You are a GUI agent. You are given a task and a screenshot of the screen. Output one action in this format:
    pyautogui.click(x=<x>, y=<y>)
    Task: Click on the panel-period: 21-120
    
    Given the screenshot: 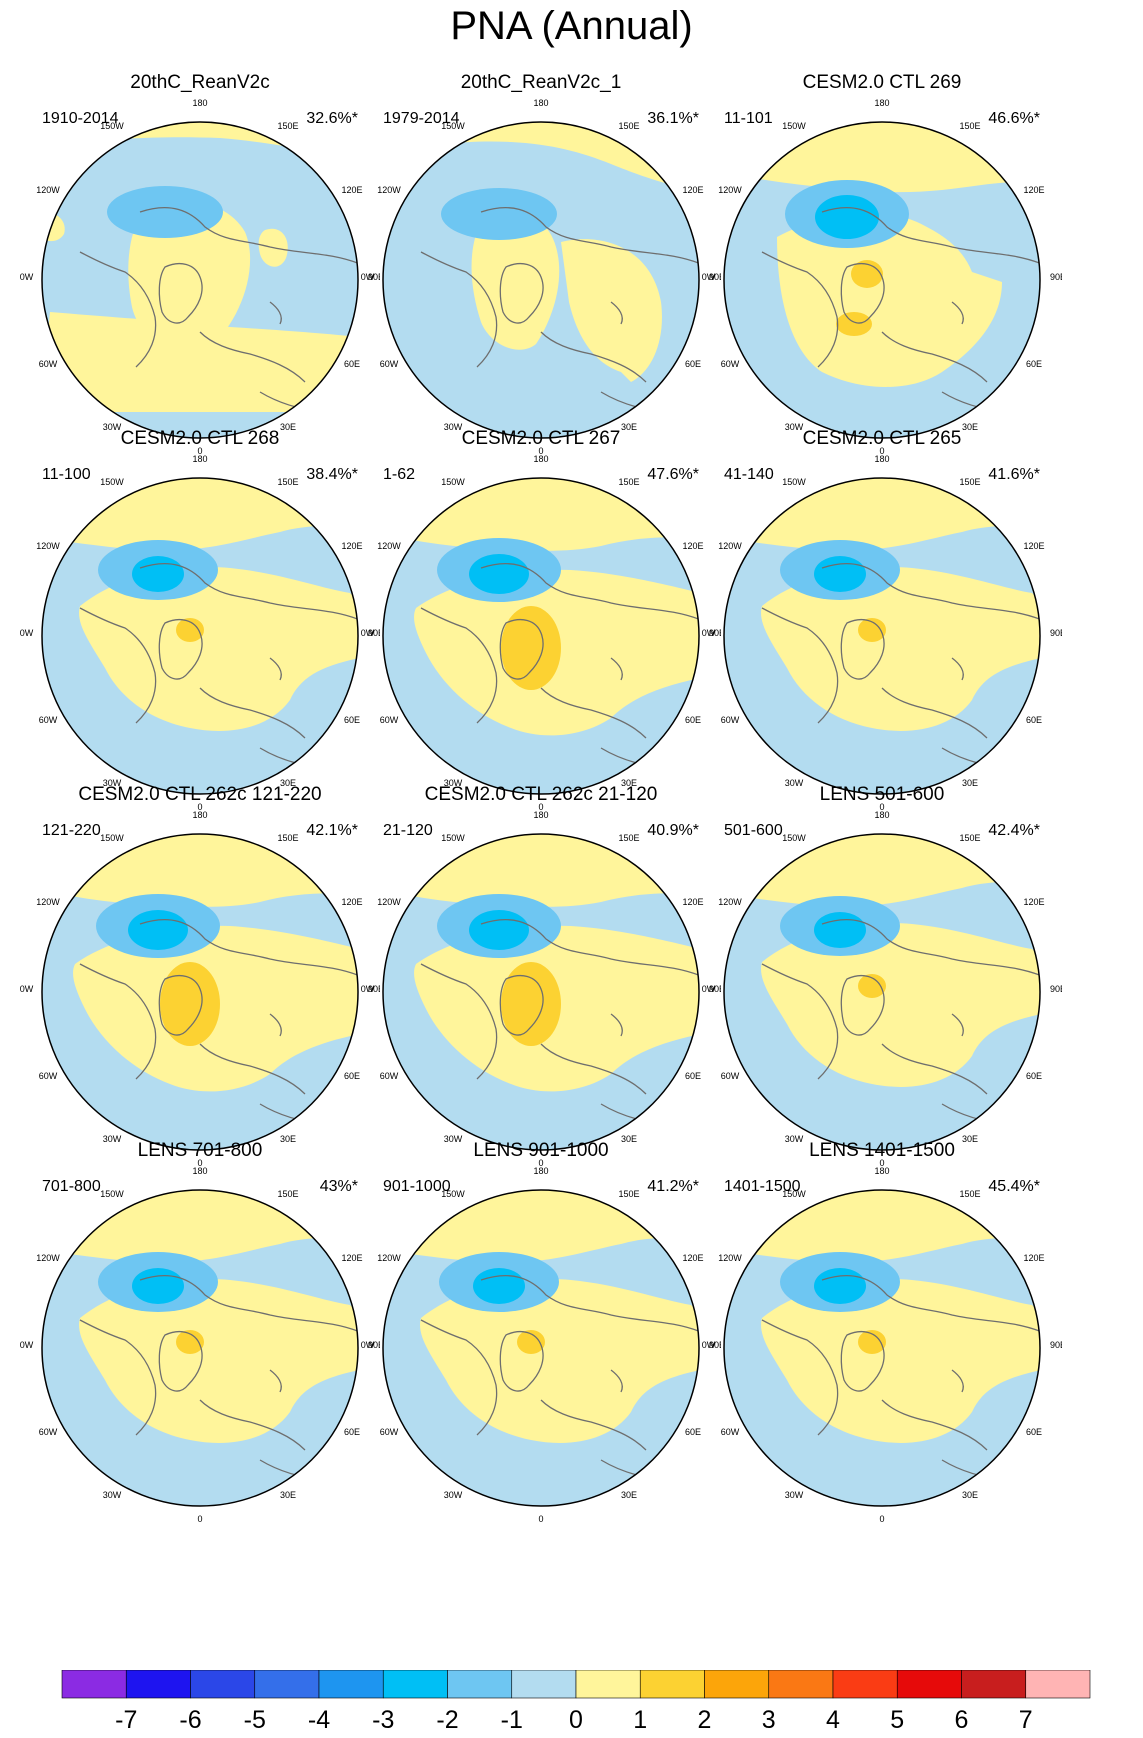 What is the action you would take?
    pyautogui.click(x=408, y=830)
    